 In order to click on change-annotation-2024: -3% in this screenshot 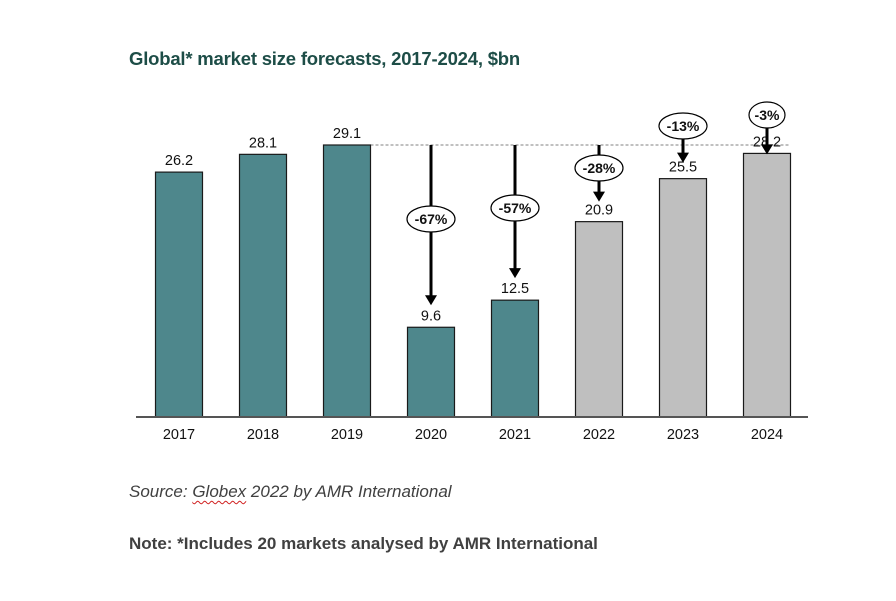, I will do `click(767, 128)`.